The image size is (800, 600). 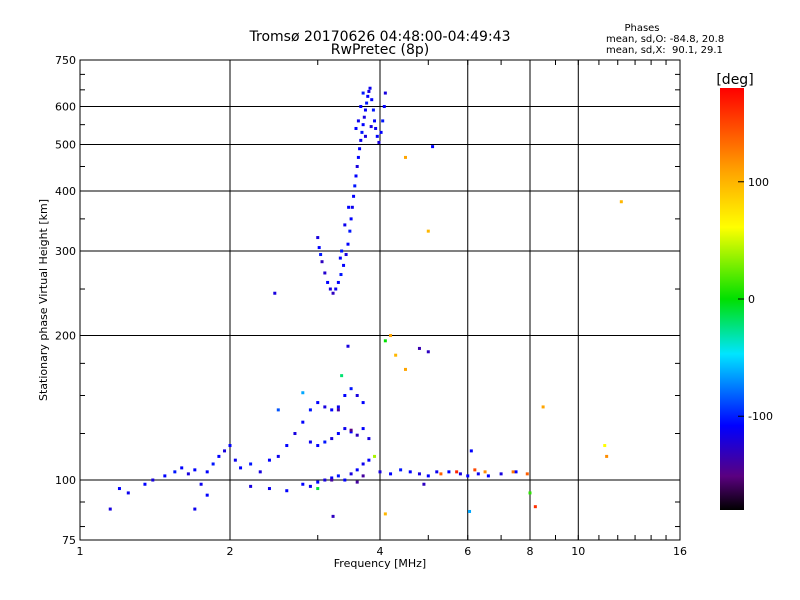 What do you see at coordinates (467, 551) in the screenshot?
I see `x-tick-label: 6` at bounding box center [467, 551].